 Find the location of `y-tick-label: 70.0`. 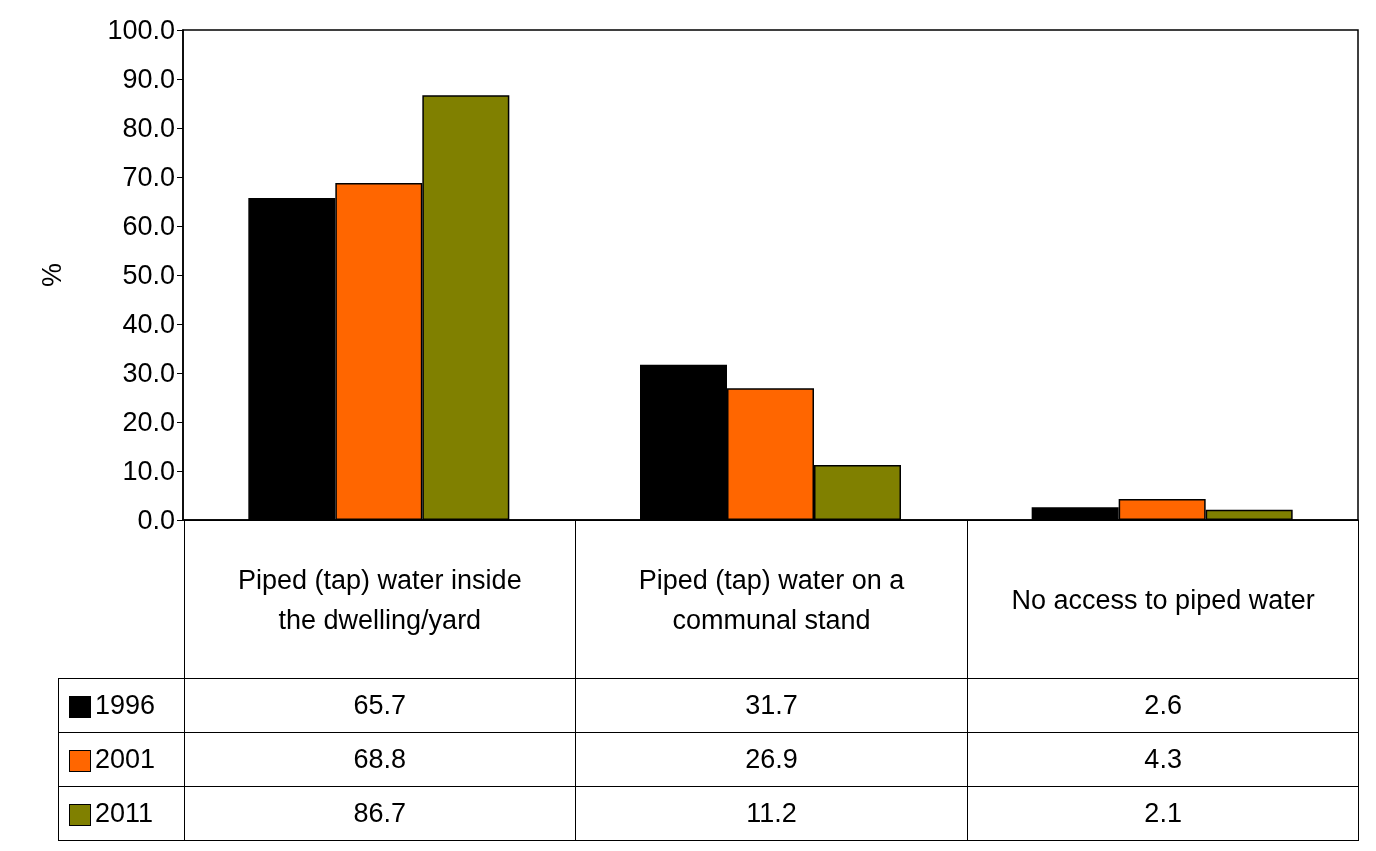

y-tick-label: 70.0 is located at coordinates (148, 177).